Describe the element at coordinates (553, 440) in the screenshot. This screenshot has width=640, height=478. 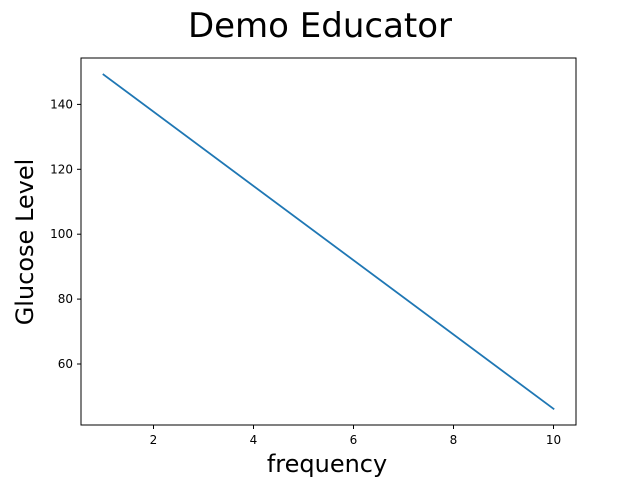
I see `x-tick-label: 10` at that location.